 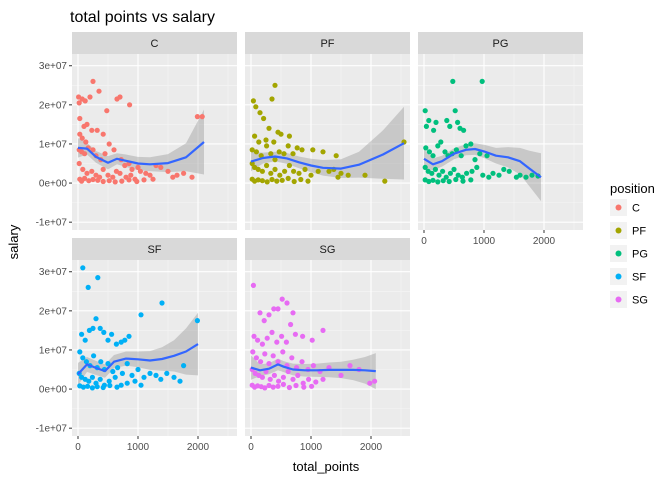 I want to click on panel-background, so click(x=154, y=348).